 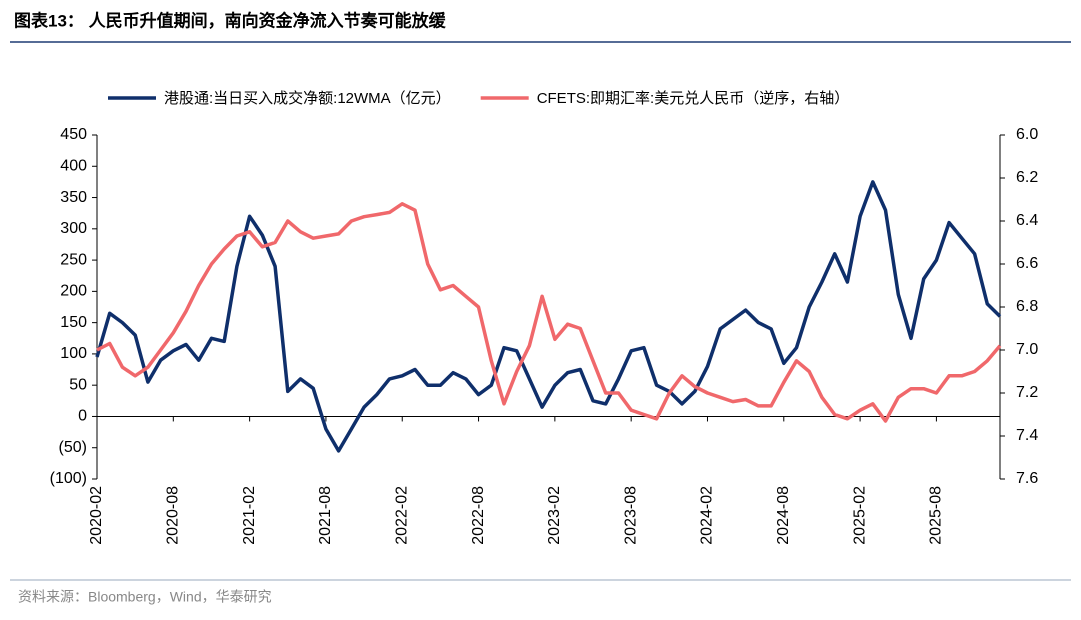 What do you see at coordinates (96, 515) in the screenshot?
I see `x-tick-label: 2020-02` at bounding box center [96, 515].